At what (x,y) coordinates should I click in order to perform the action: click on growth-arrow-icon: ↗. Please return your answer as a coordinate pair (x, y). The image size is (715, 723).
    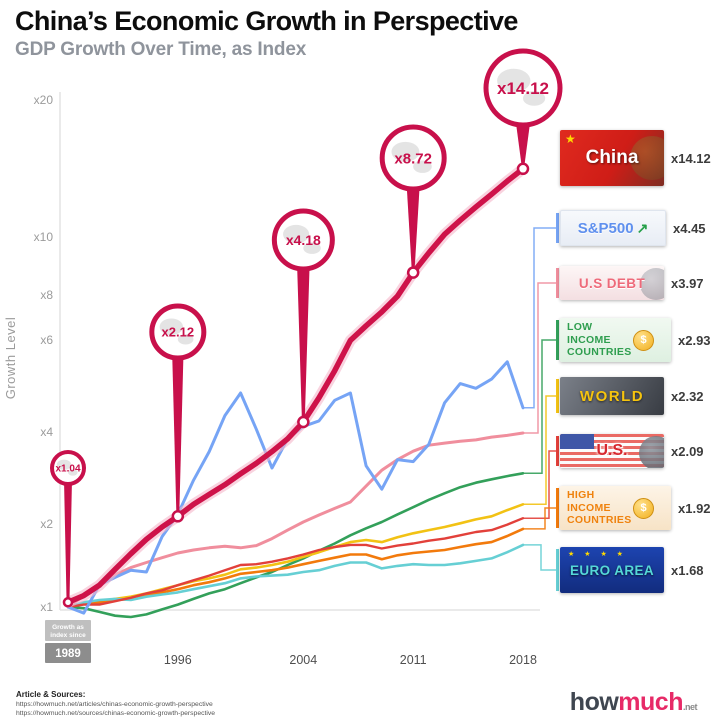
    Looking at the image, I should click on (642, 227).